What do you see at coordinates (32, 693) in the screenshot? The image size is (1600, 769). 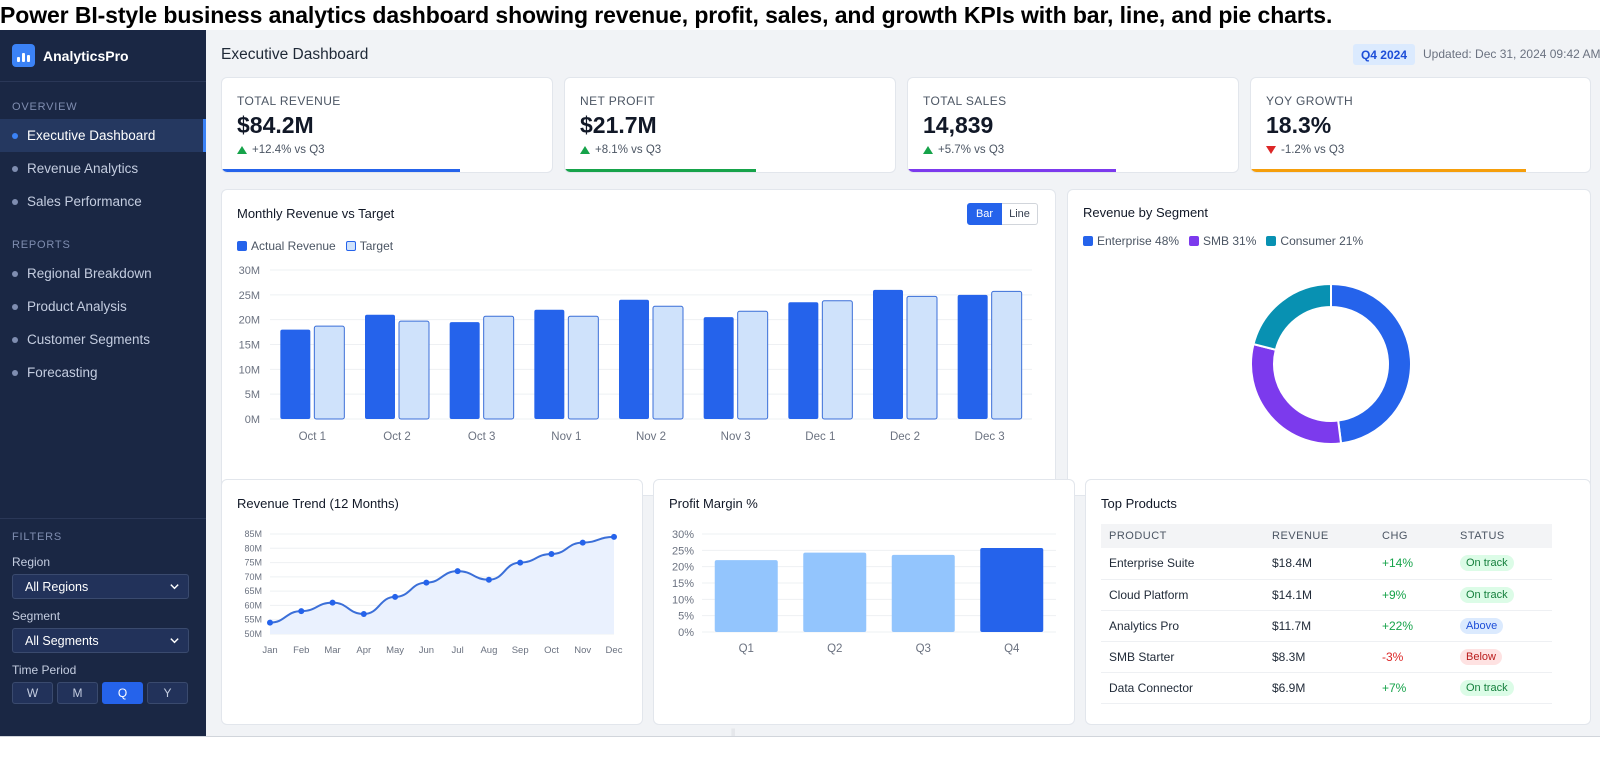 I see `time-option-w: W` at bounding box center [32, 693].